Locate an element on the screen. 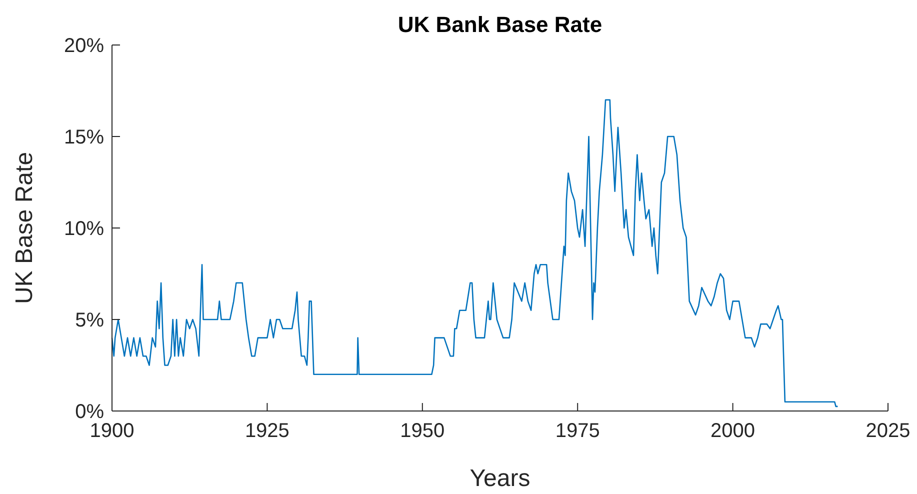 Image resolution: width=917 pixels, height=494 pixels. x-tick-label: 1975 is located at coordinates (577, 431).